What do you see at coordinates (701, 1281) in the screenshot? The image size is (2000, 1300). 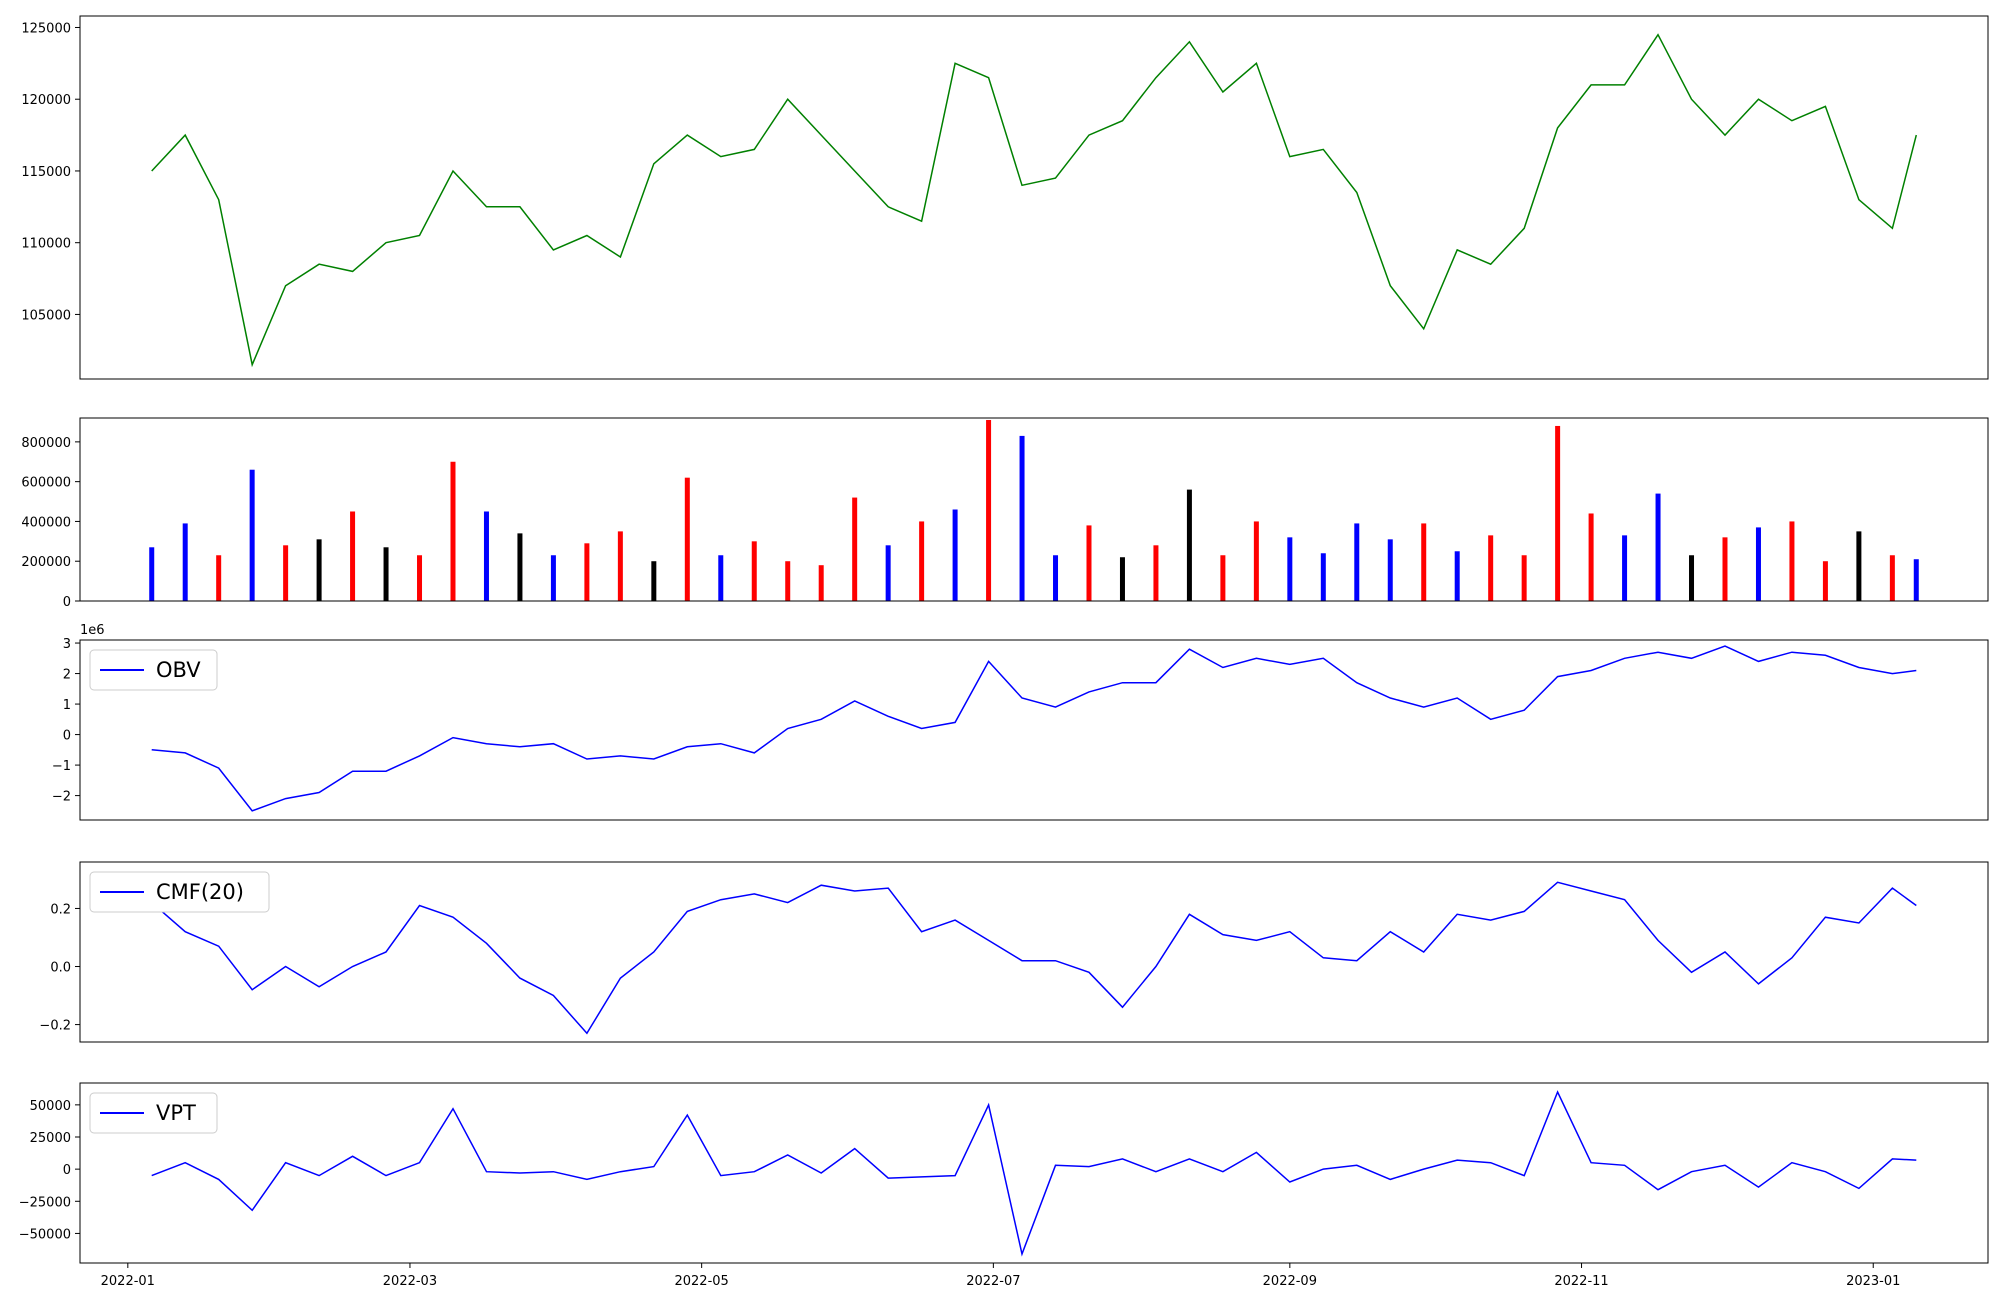 I see `x-tick-label: 2022-05` at bounding box center [701, 1281].